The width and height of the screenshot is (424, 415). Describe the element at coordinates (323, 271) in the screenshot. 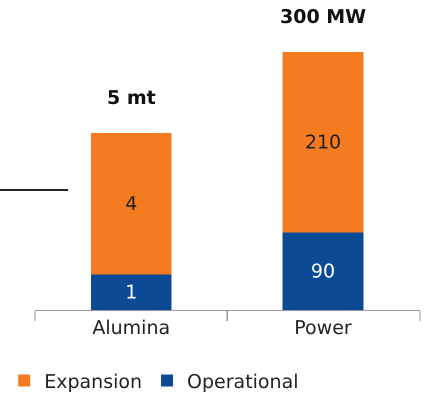

I see `data-label: 90` at that location.